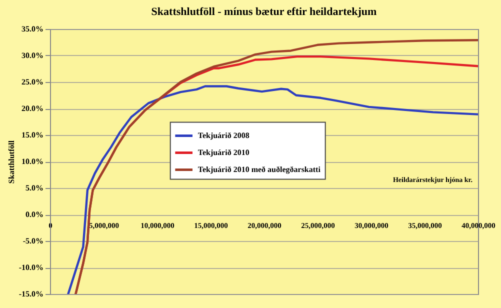 Image resolution: width=501 pixels, height=308 pixels. I want to click on y-tick-label: -10.0%, so click(31, 267).